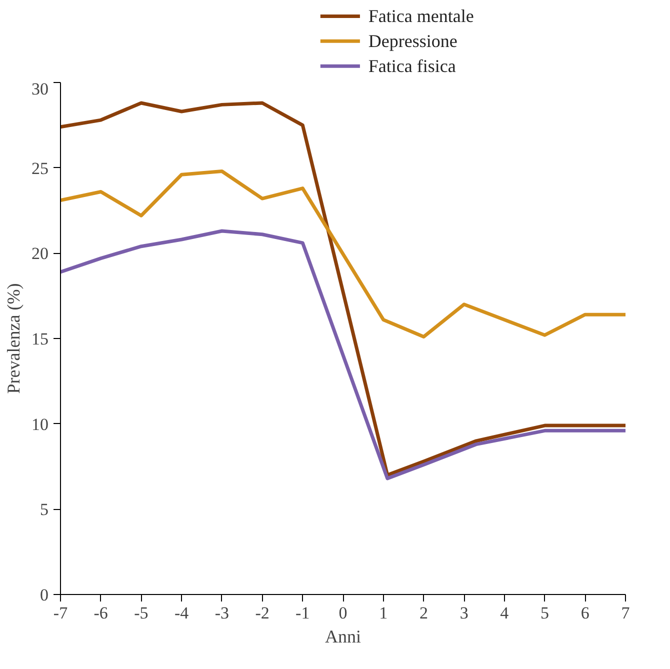 The height and width of the screenshot is (669, 670). Describe the element at coordinates (625, 613) in the screenshot. I see `x-tick-label: 7` at that location.